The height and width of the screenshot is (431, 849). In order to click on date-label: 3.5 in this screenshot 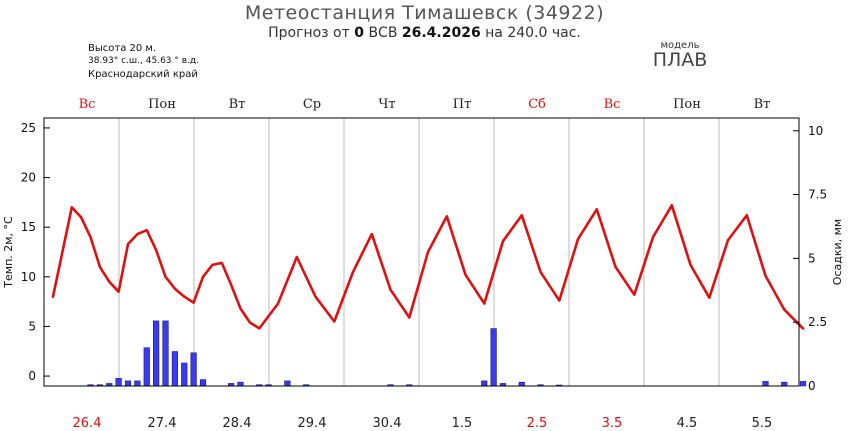, I will do `click(612, 423)`.